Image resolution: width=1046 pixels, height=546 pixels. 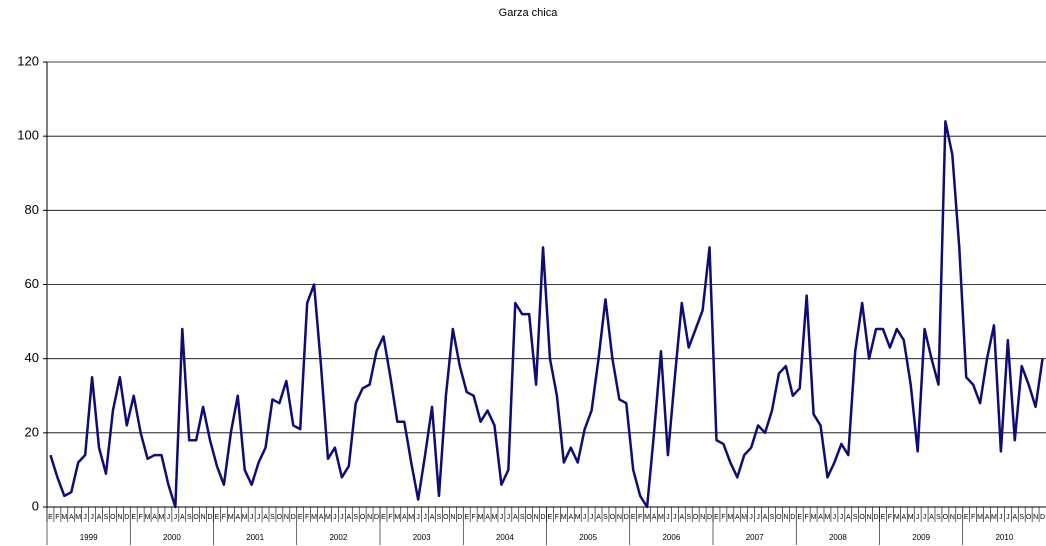 I want to click on year-label: 2007, so click(x=755, y=537).